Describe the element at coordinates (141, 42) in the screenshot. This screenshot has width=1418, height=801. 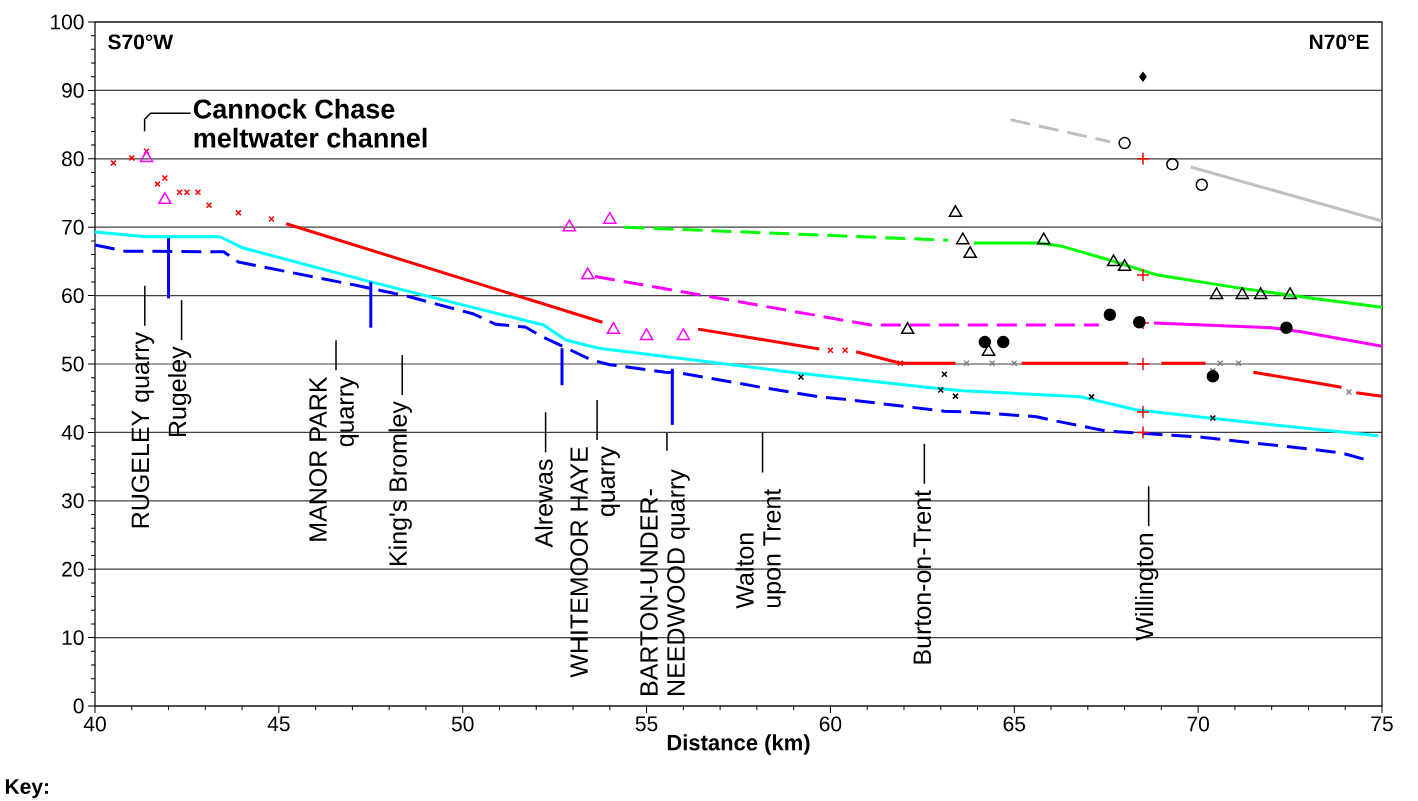
I see `annotation: S70°W` at that location.